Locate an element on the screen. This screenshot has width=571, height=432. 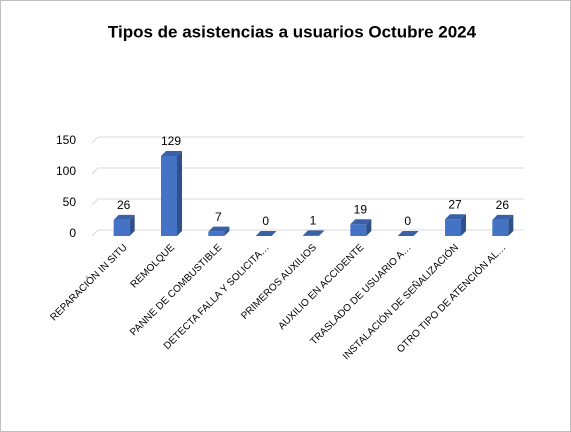
y-tick-label: 50 is located at coordinates (70, 202).